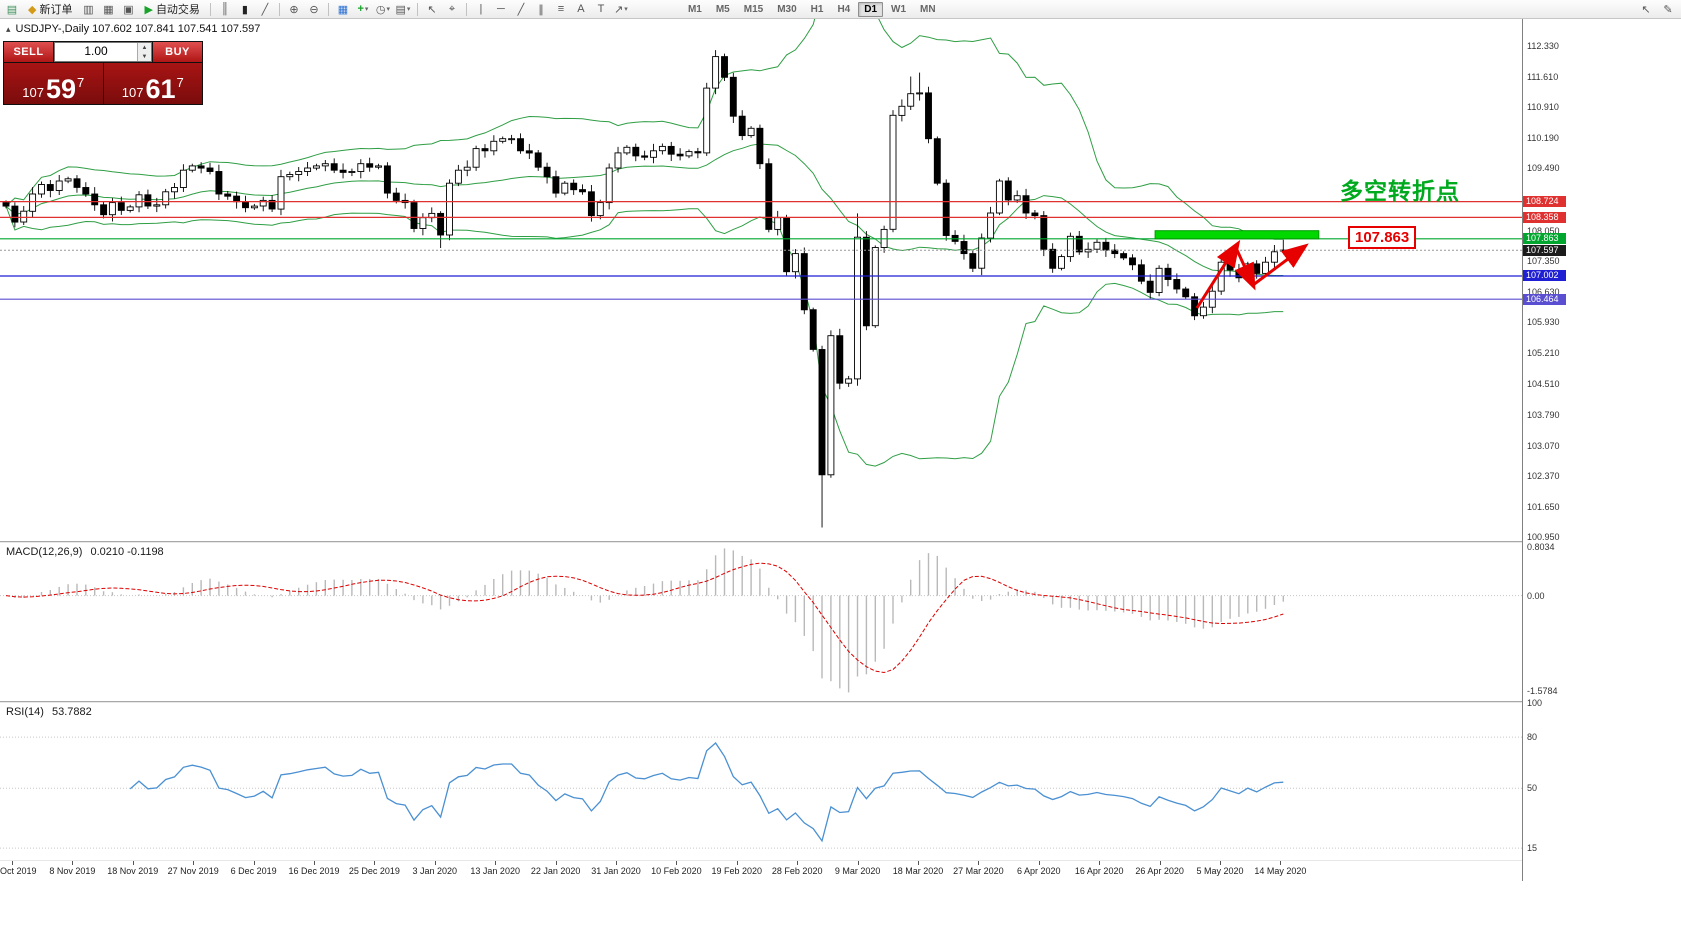  Describe the element at coordinates (343, 9) in the screenshot. I see `tile-windows-button: ▦` at that location.